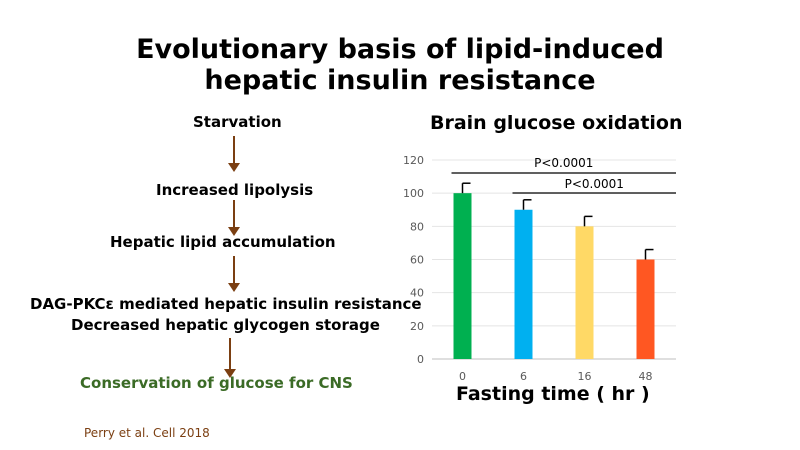 This screenshot has height=450, width=800. What do you see at coordinates (400, 80) in the screenshot?
I see `slide-title-line2: hepatic insulin resistance` at bounding box center [400, 80].